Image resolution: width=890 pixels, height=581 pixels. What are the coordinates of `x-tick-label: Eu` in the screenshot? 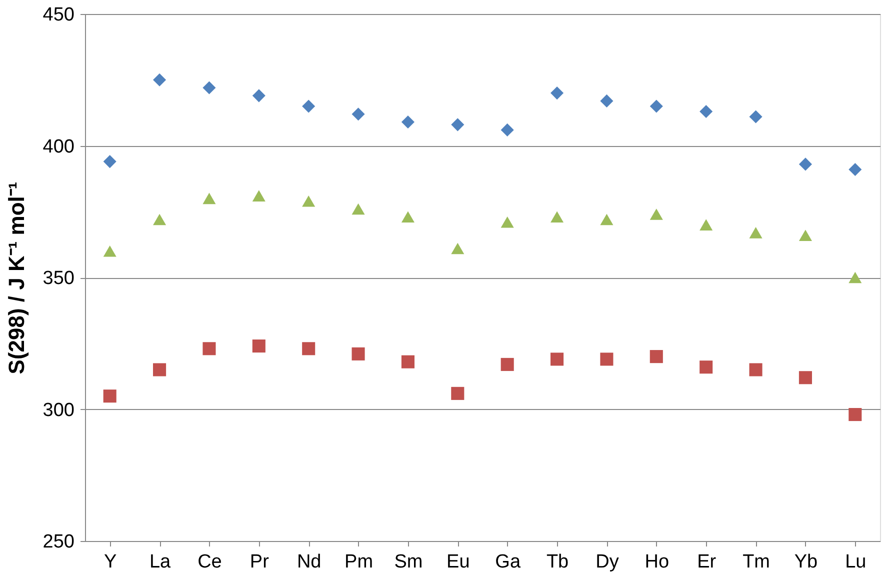 It's located at (458, 562).